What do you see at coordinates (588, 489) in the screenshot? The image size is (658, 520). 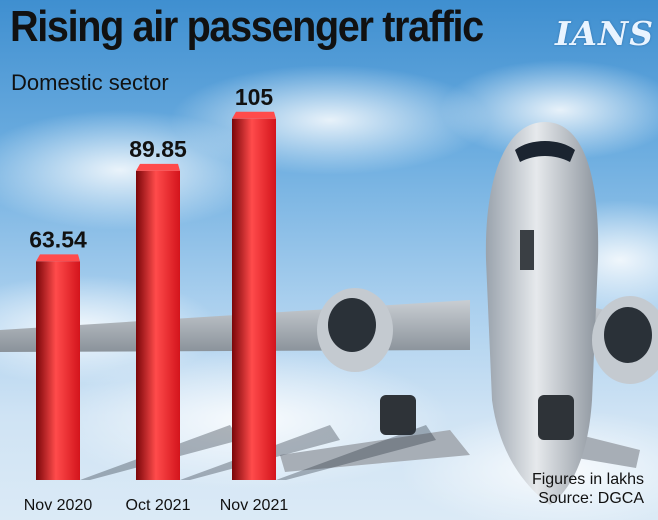 I see `chart-footnote: Figures in lakhs Source: DGCA` at bounding box center [588, 489].